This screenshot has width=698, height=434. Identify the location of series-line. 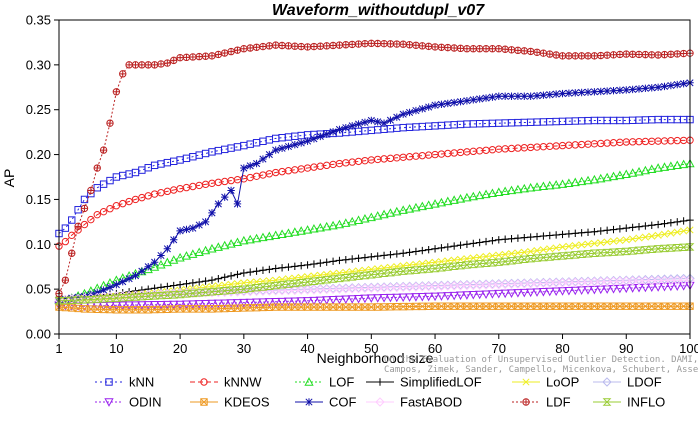
(374, 296).